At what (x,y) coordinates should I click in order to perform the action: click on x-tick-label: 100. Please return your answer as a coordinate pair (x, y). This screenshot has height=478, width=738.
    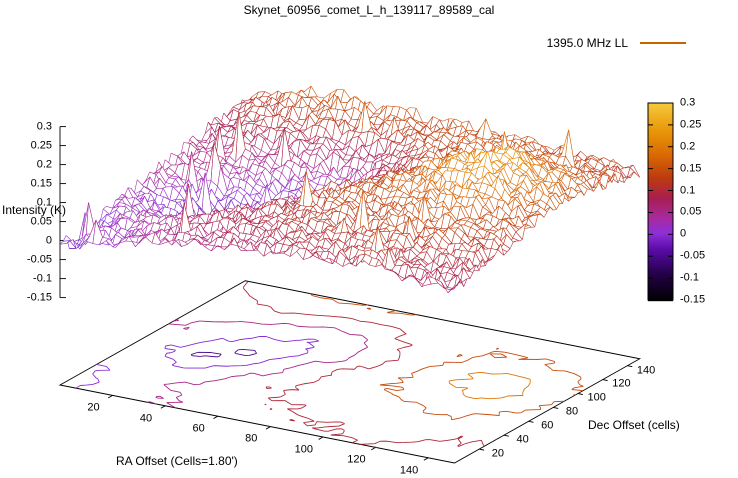
    Looking at the image, I should click on (304, 449).